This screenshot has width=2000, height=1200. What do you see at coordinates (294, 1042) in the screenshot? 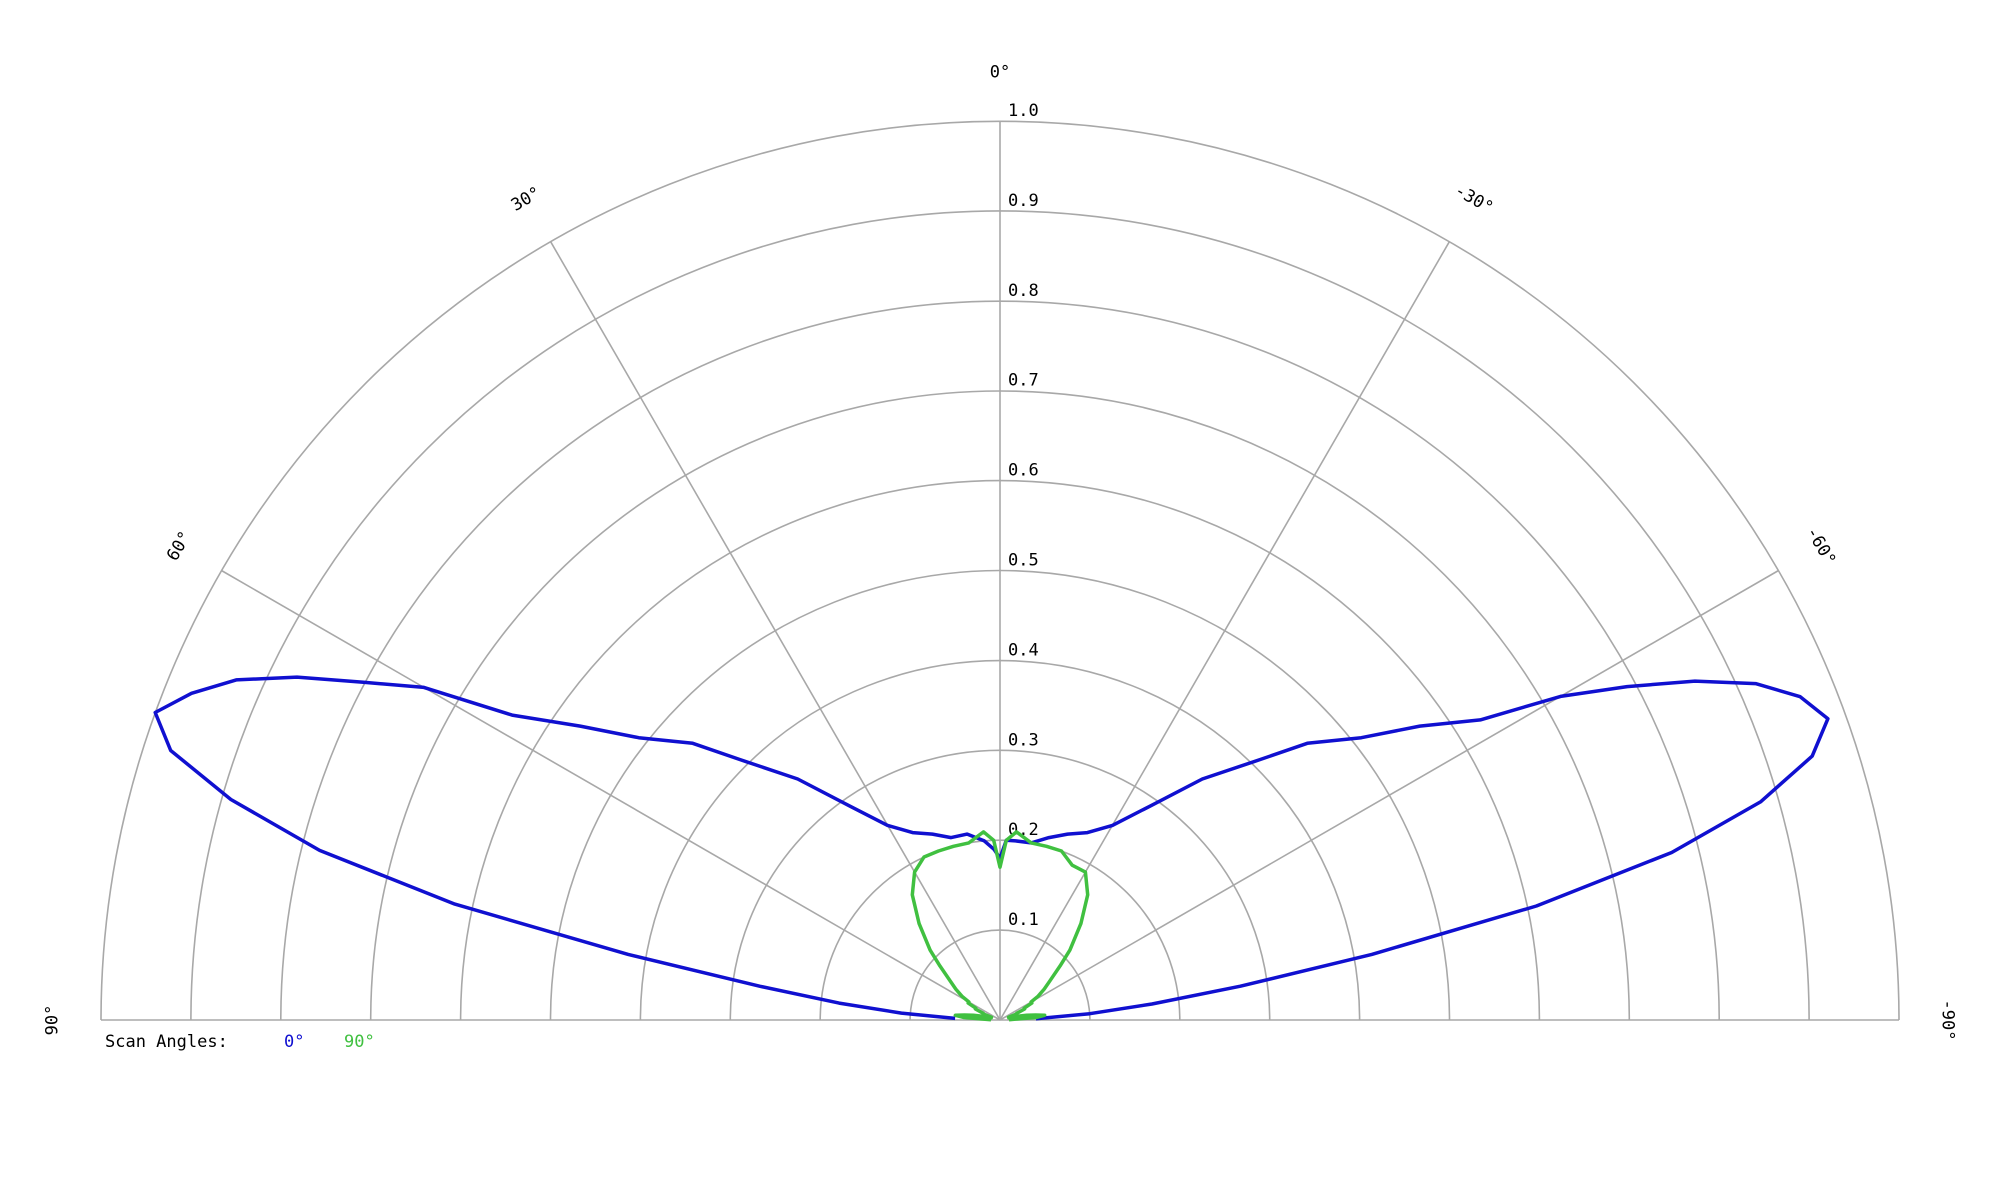
I see `legend-entry: 0°` at bounding box center [294, 1042].